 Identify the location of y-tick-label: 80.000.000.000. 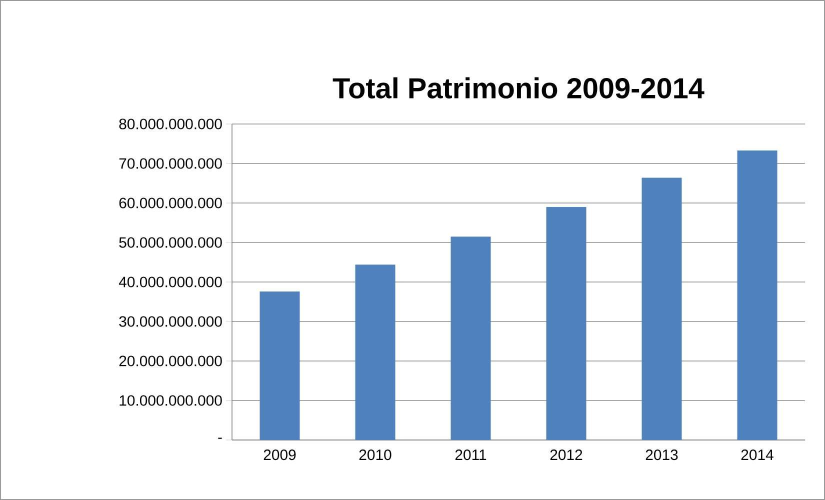
(170, 124).